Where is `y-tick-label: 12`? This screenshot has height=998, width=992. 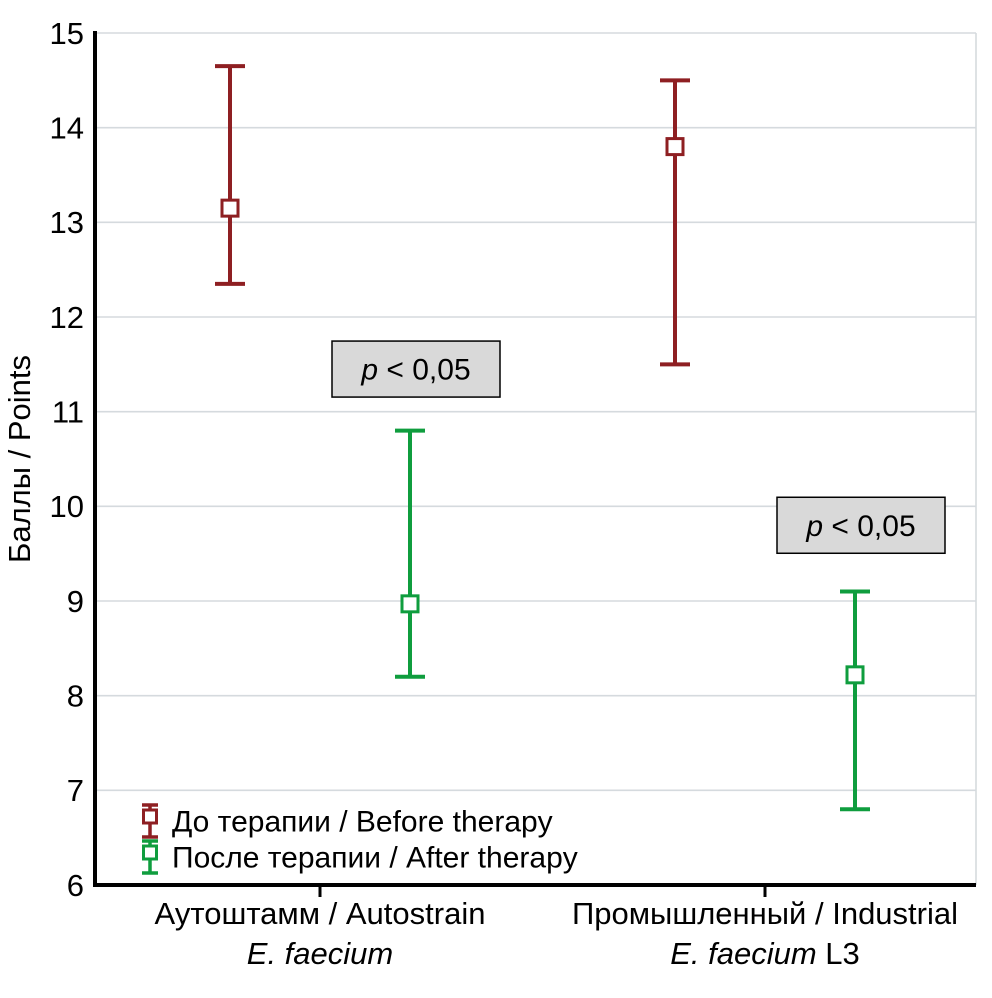
y-tick-label: 12 is located at coordinates (67, 317).